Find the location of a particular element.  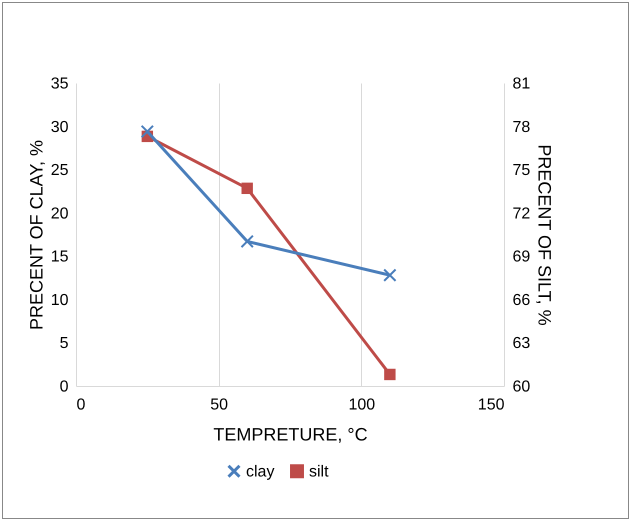

x-tick-label: 150 is located at coordinates (491, 405).